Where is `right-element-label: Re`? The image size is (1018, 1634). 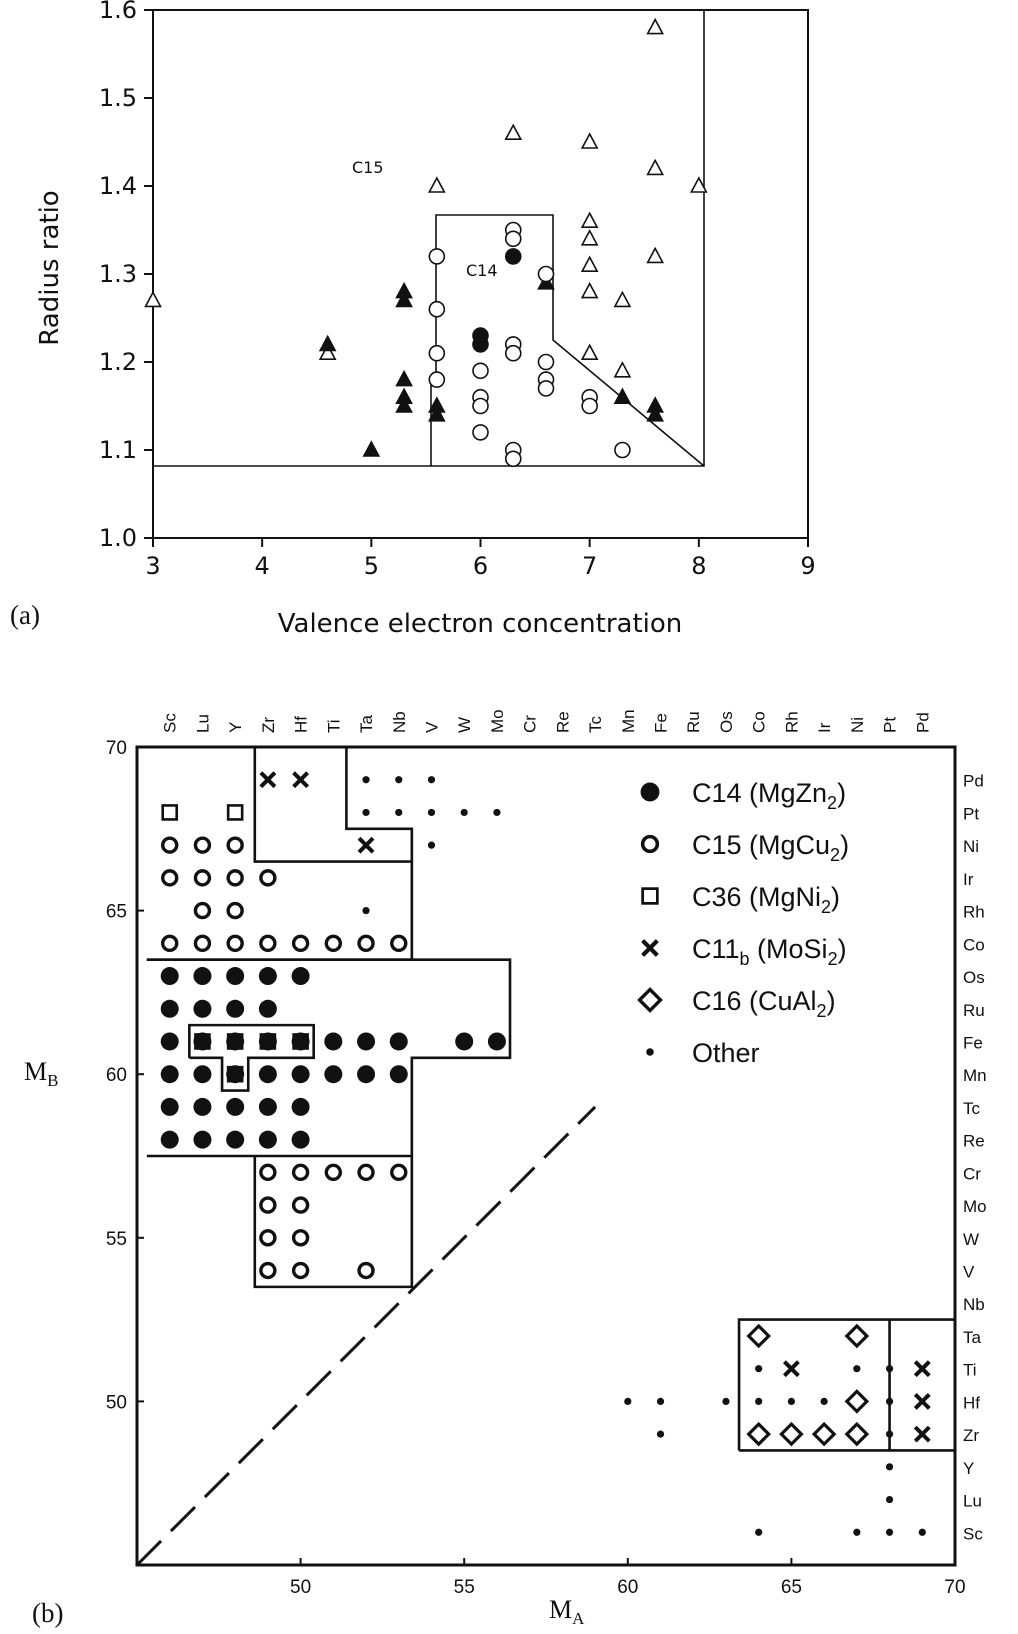
right-element-label: Re is located at coordinates (974, 1141).